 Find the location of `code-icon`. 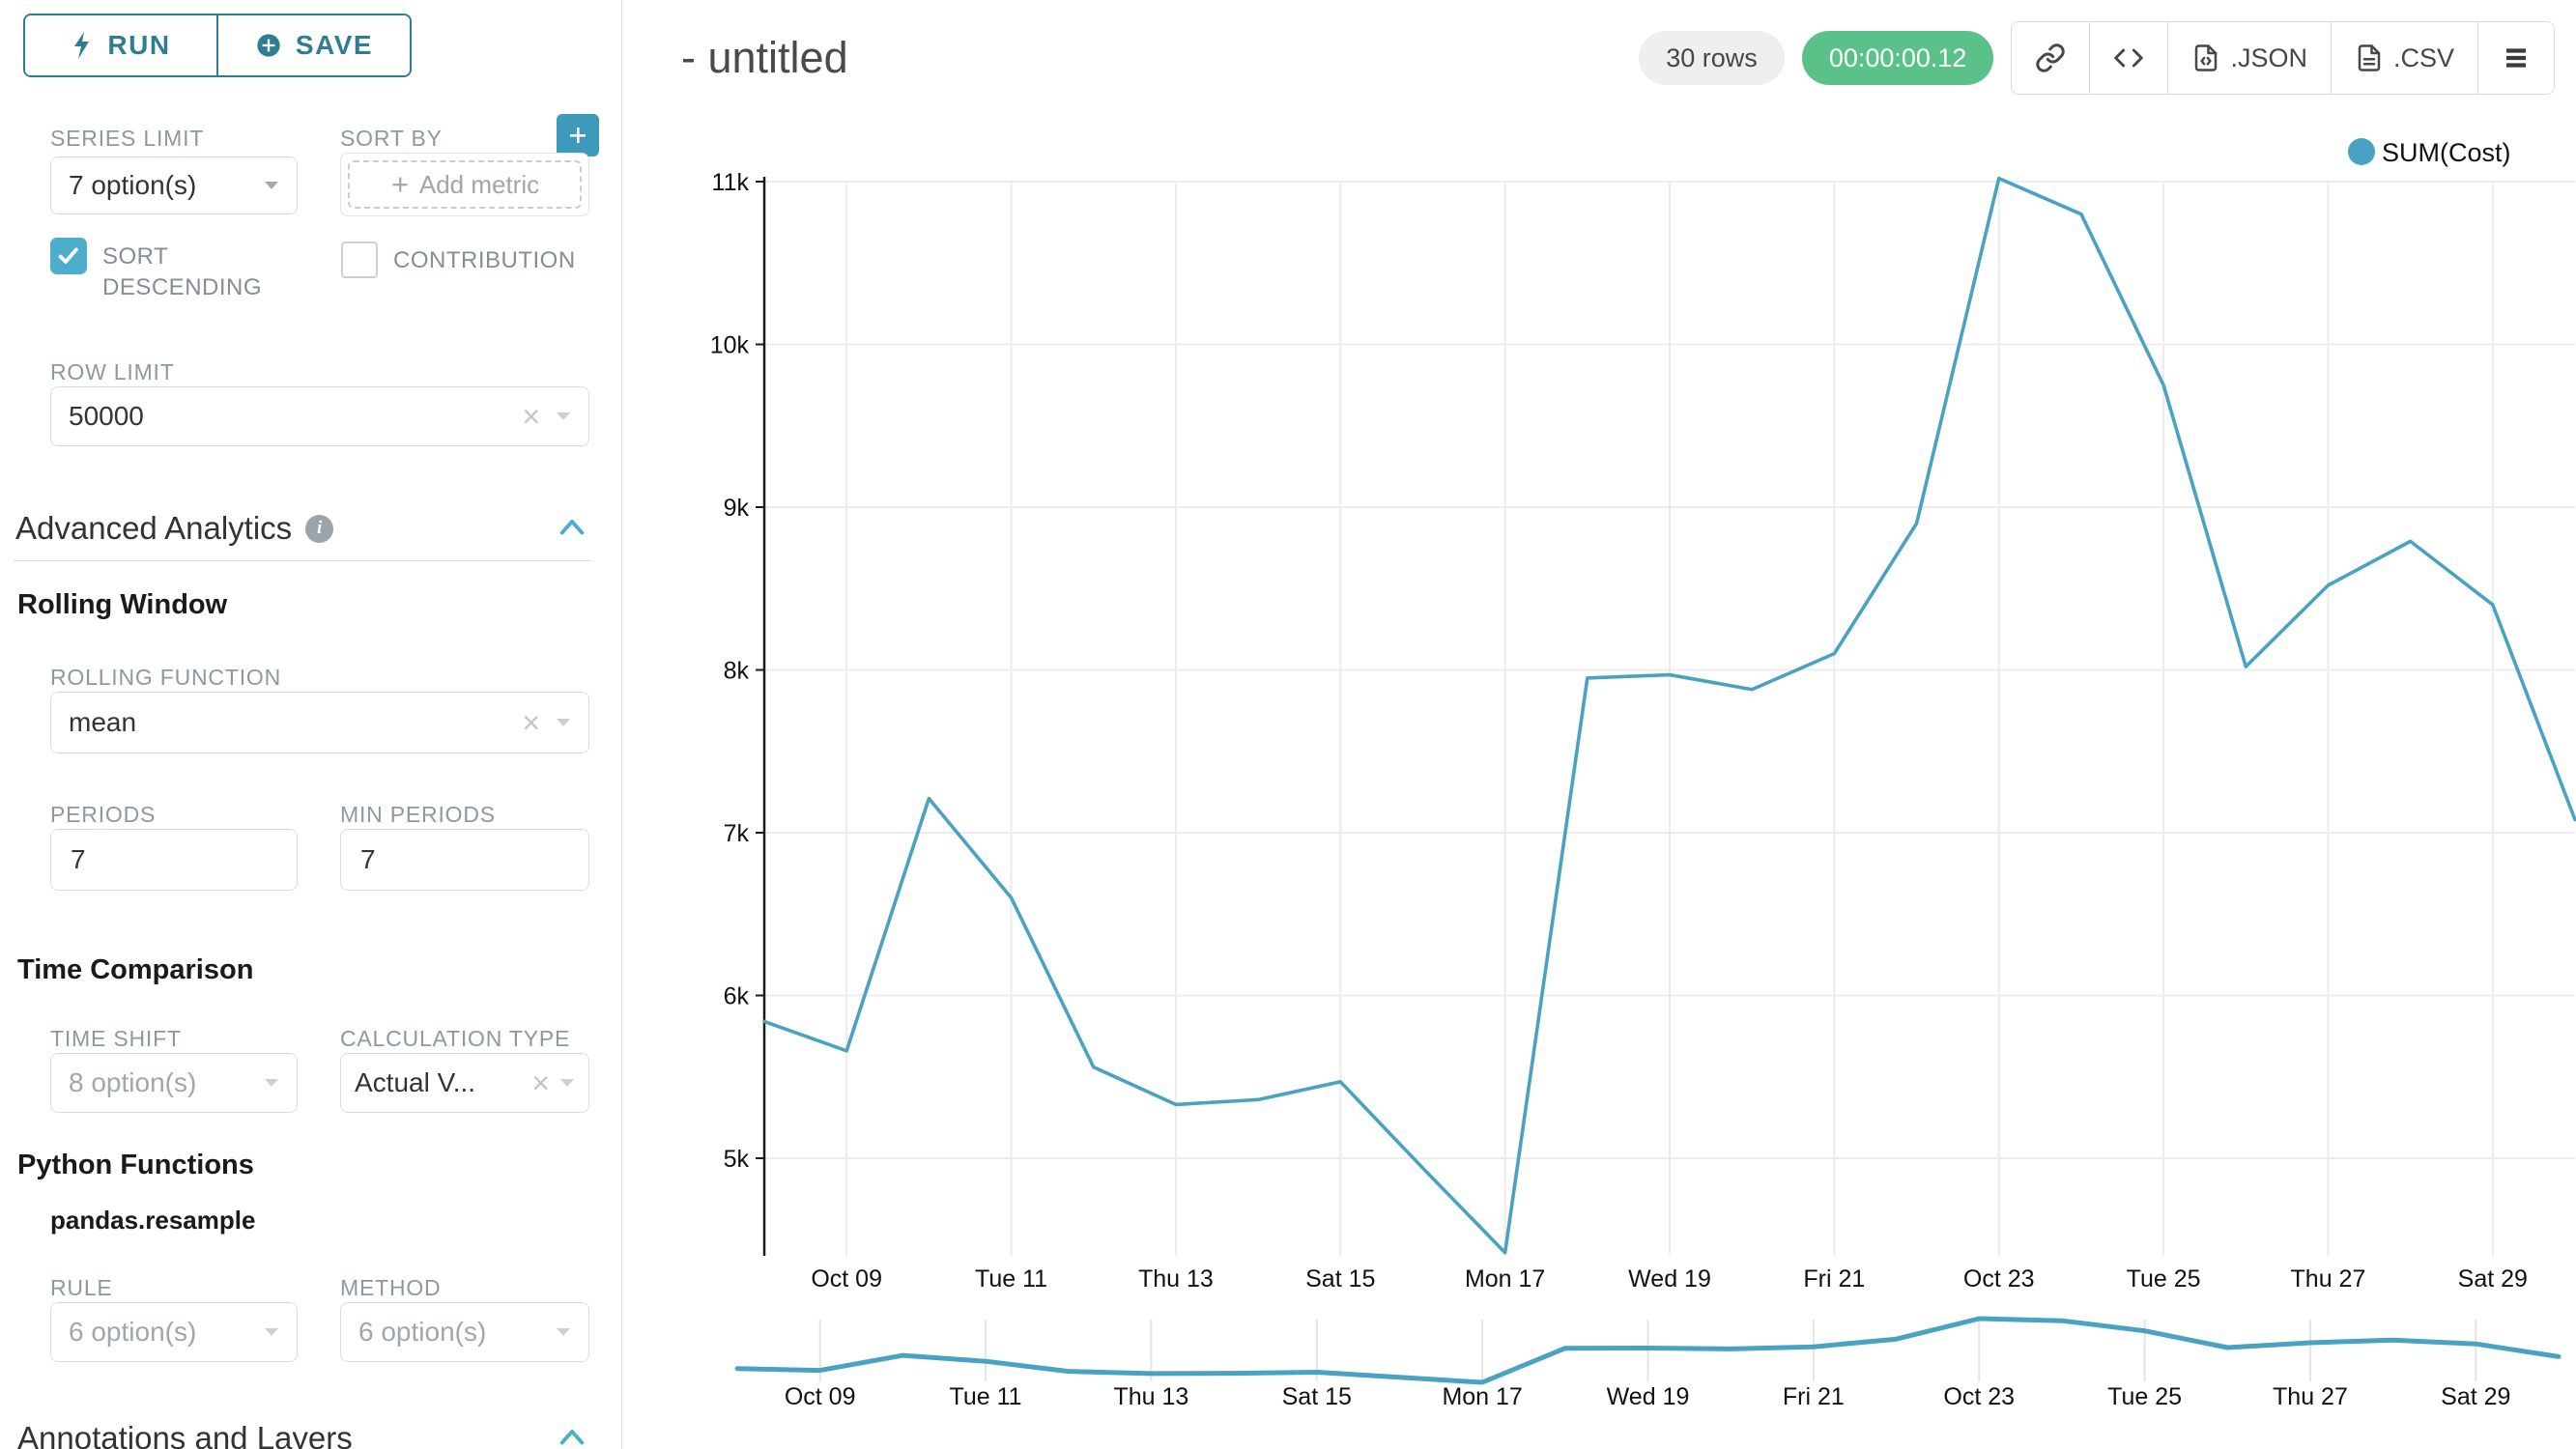

code-icon is located at coordinates (2129, 58).